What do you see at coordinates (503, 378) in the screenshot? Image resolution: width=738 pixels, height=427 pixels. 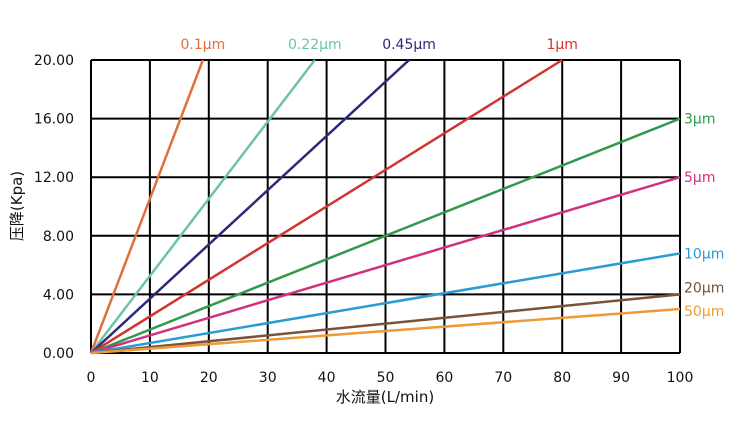 I see `x-tick-label: 70` at bounding box center [503, 378].